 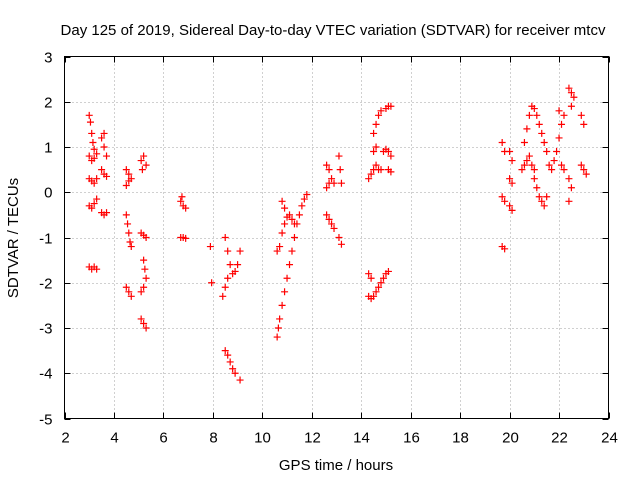 I want to click on y-tick-label: 2, so click(x=48, y=103).